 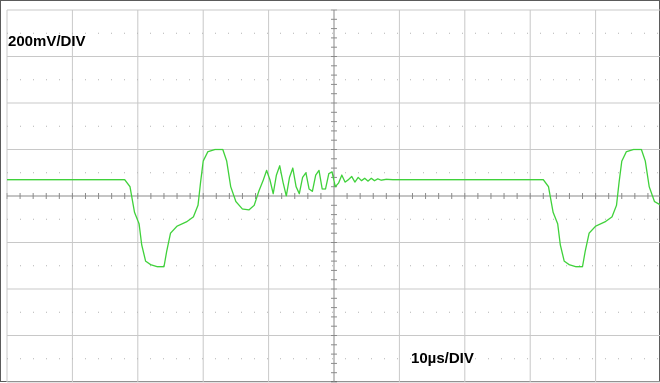 What do you see at coordinates (442, 358) in the screenshot?
I see `horizontal-scale-label: 10µs/DIV` at bounding box center [442, 358].